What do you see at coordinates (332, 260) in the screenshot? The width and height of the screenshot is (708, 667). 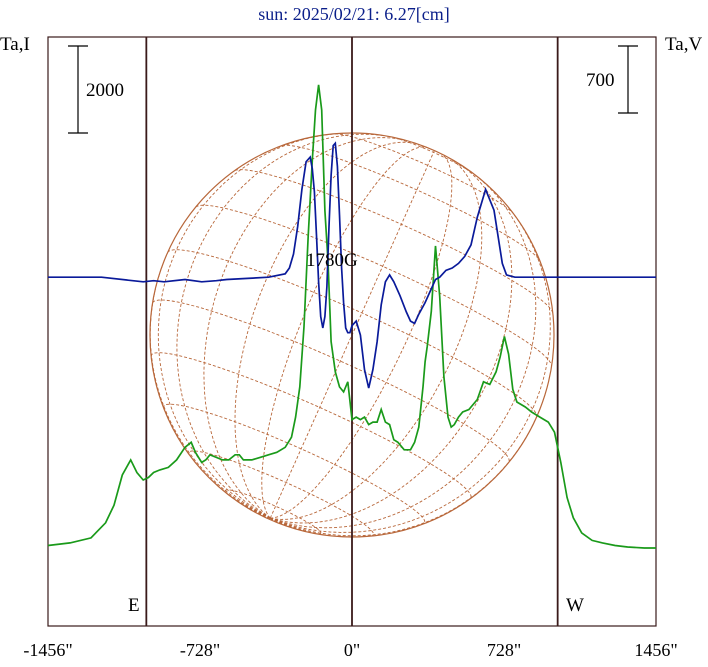 I see `disk-label: 1780G` at bounding box center [332, 260].